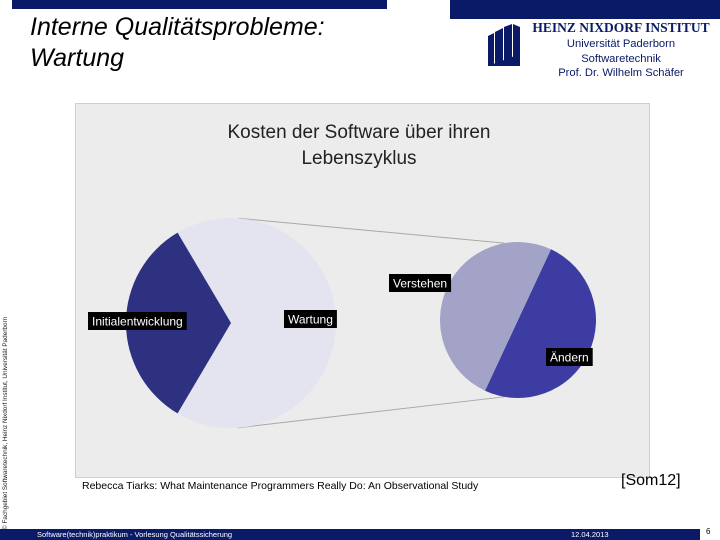 The width and height of the screenshot is (720, 540). What do you see at coordinates (350, 534) in the screenshot?
I see `footer-bar` at bounding box center [350, 534].